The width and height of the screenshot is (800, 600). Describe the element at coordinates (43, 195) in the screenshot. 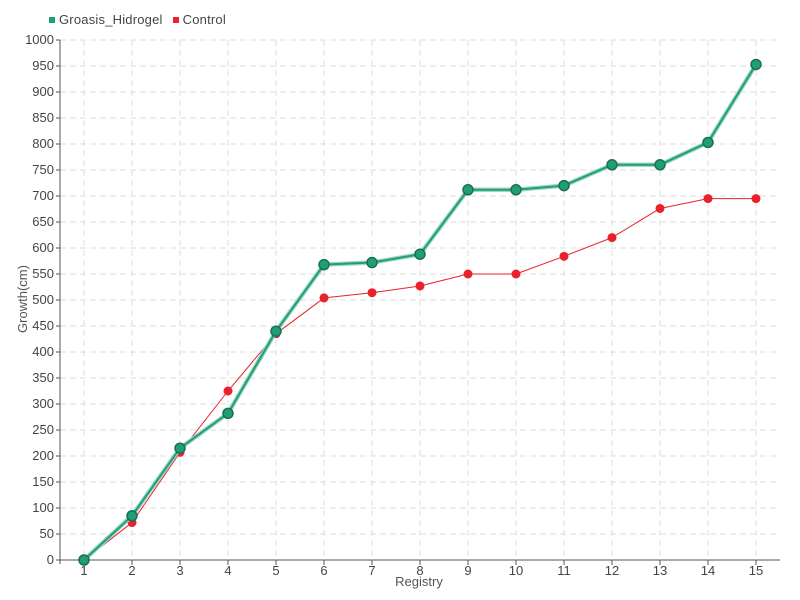

I see `y-tick-label: 700` at that location.